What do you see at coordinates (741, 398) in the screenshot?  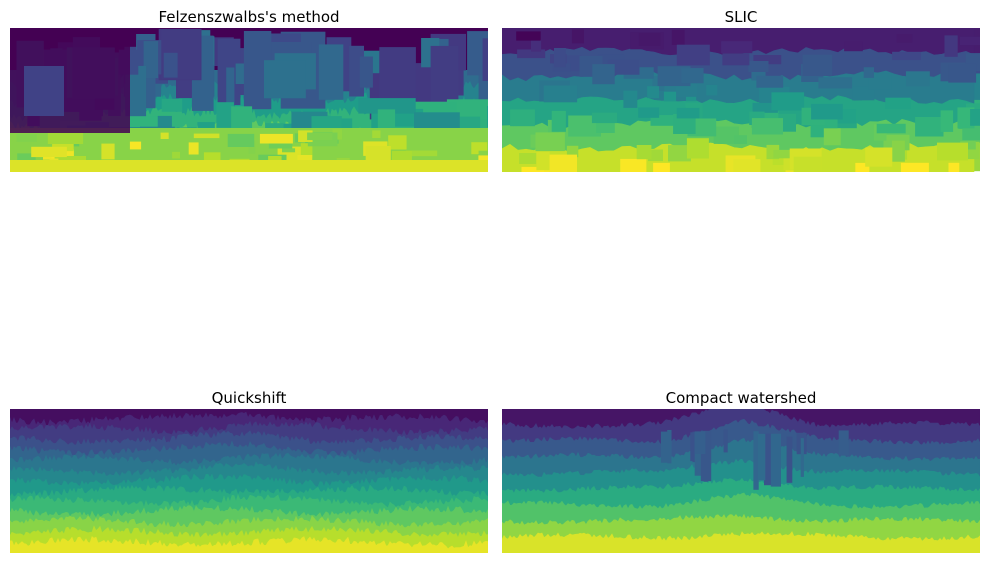 I see `panel-title: Compact watershed` at bounding box center [741, 398].